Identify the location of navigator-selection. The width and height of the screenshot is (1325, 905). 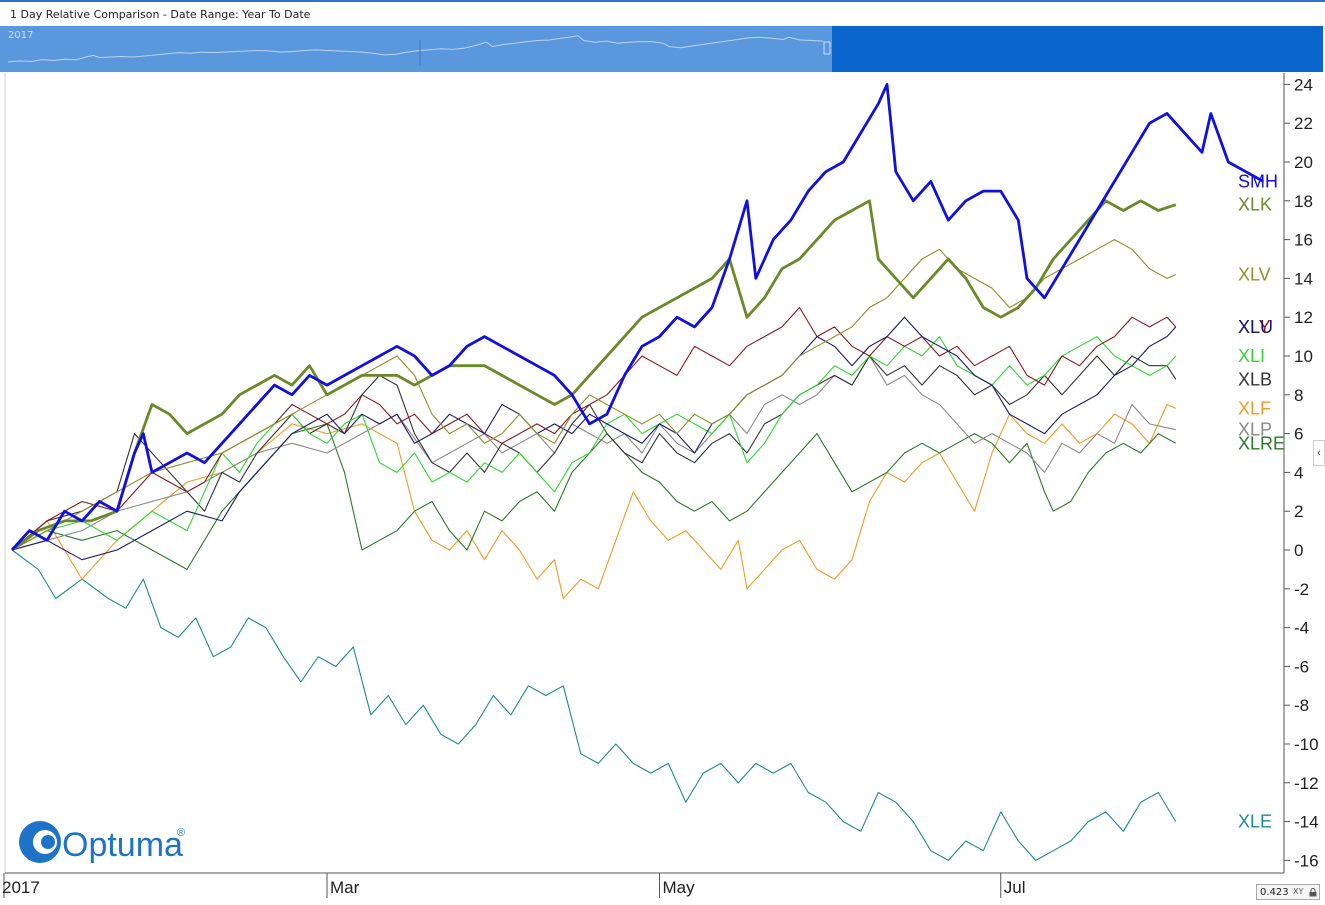
(416, 49).